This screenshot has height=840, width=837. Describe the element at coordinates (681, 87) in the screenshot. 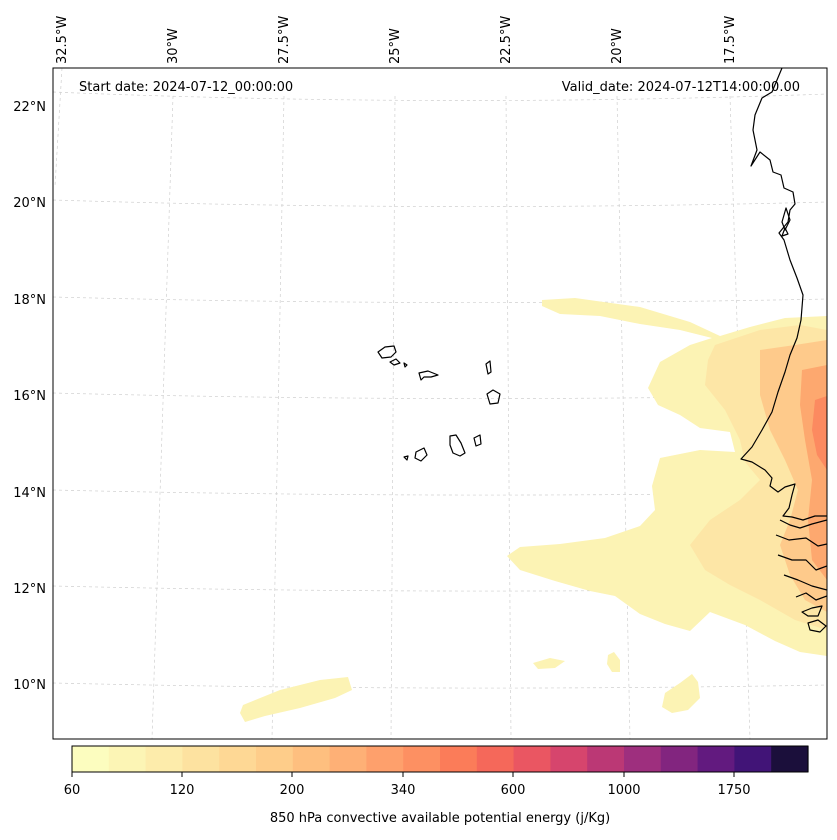

I see `valid-date-label: Valid_date: 2024-07-12T14:00:00.00` at that location.